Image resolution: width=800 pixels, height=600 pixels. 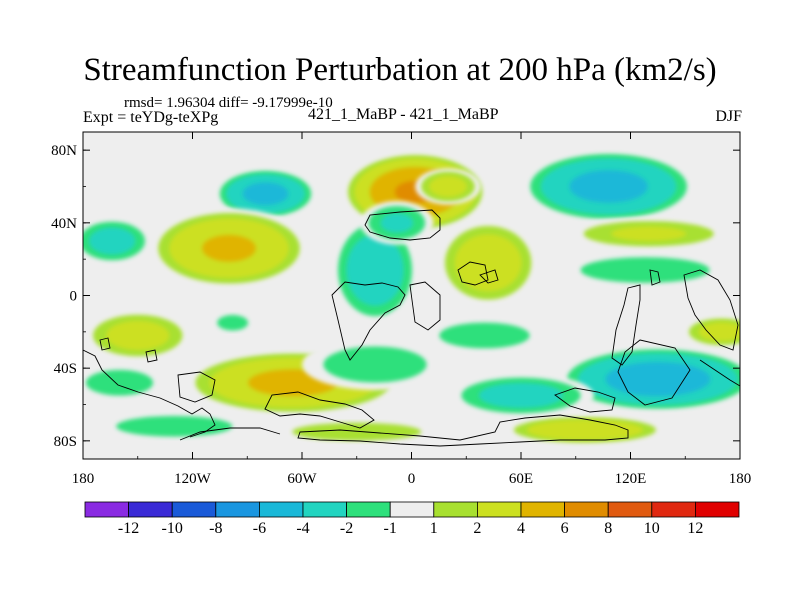 I want to click on colorbar-label: -8, so click(x=215, y=528).